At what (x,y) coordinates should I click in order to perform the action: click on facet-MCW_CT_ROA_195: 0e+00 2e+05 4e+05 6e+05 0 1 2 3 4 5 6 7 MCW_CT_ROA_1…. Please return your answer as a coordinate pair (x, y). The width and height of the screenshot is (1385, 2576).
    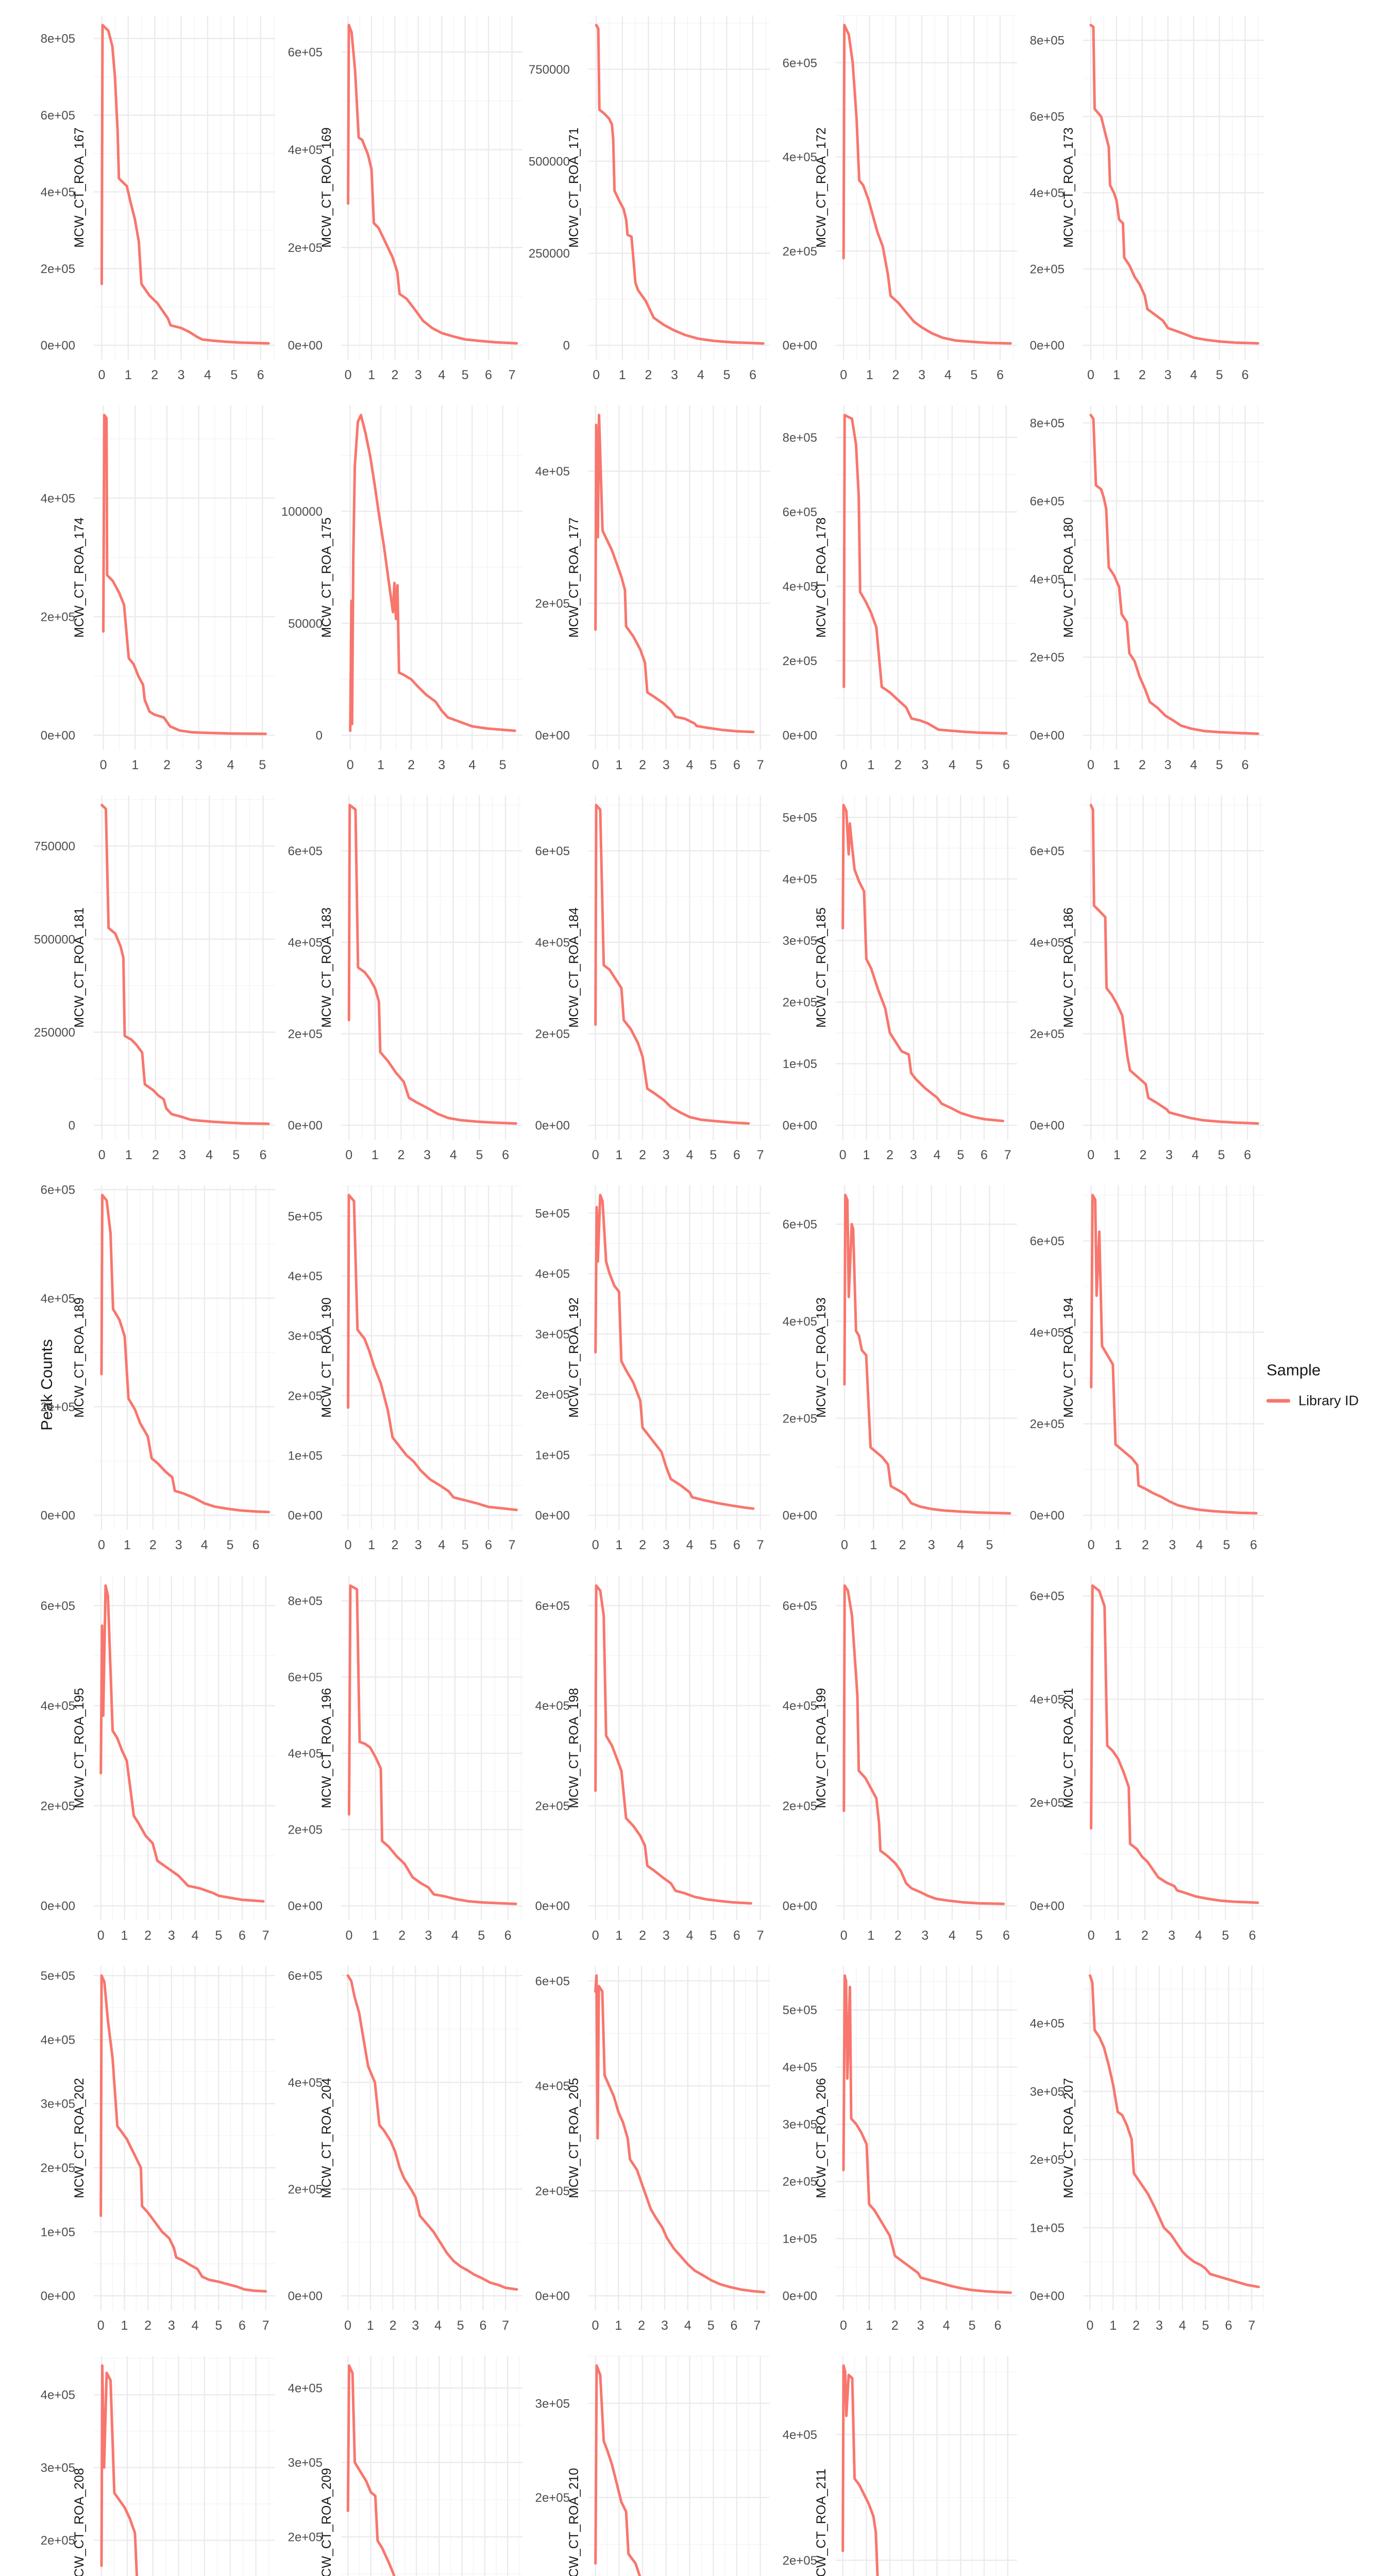
    Looking at the image, I should click on (153, 1763).